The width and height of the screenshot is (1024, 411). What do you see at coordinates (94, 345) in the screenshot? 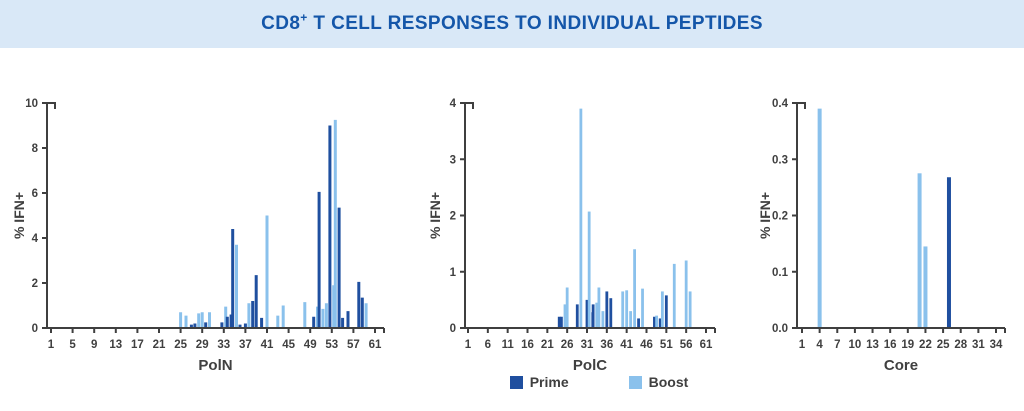
I see `x-tick-label: 9` at bounding box center [94, 345].